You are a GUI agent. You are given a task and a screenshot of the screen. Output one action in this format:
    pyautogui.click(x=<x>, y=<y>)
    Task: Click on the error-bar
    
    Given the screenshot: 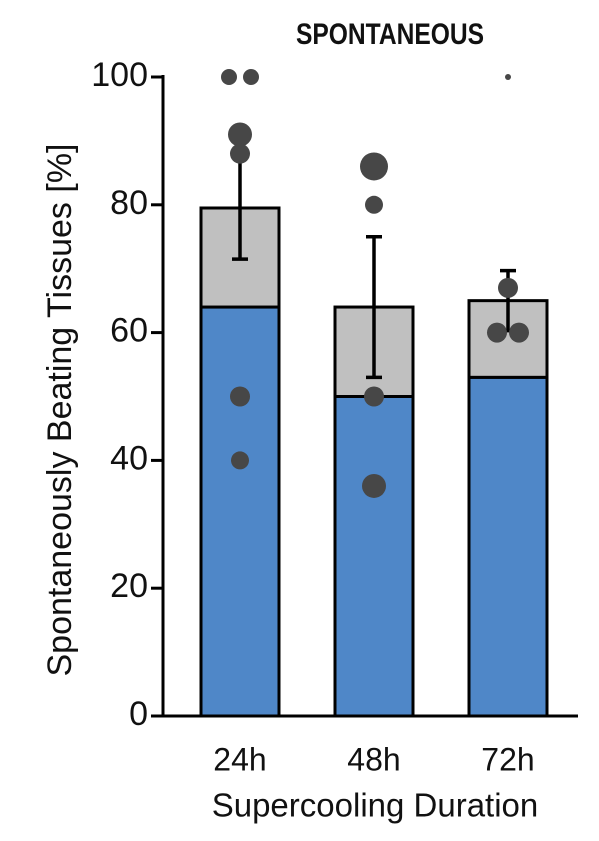 What is the action you would take?
    pyautogui.click(x=374, y=307)
    